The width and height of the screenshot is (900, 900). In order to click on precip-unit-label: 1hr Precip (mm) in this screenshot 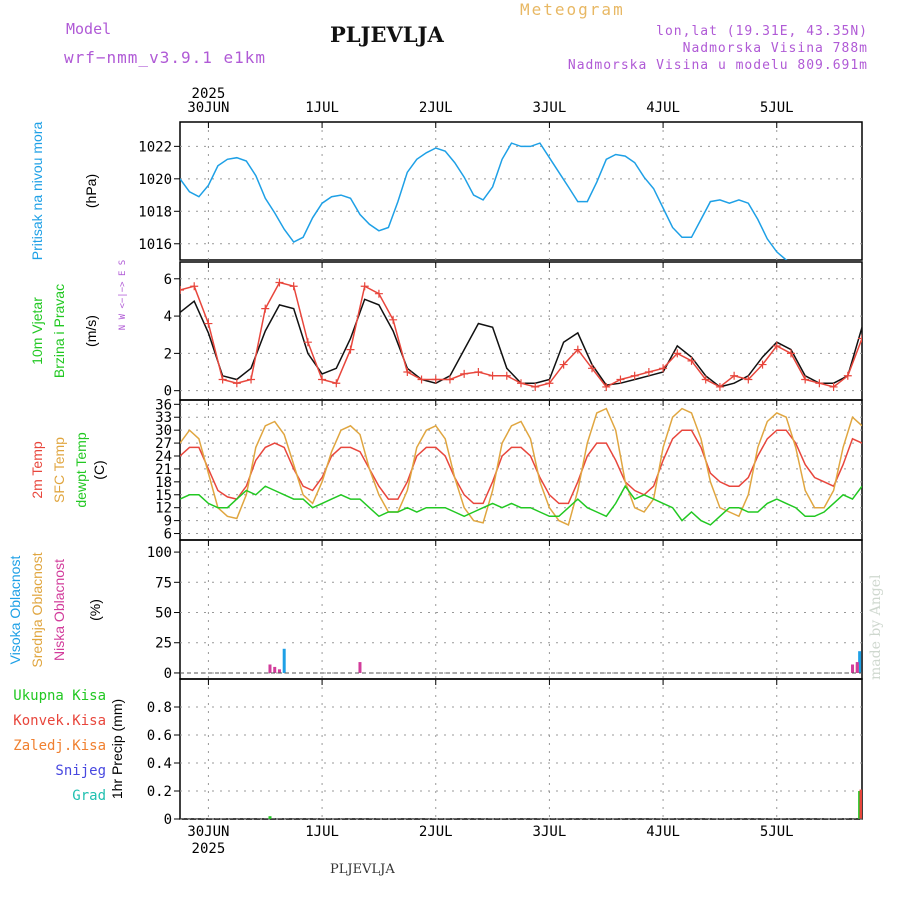, I will do `click(117, 749)`.